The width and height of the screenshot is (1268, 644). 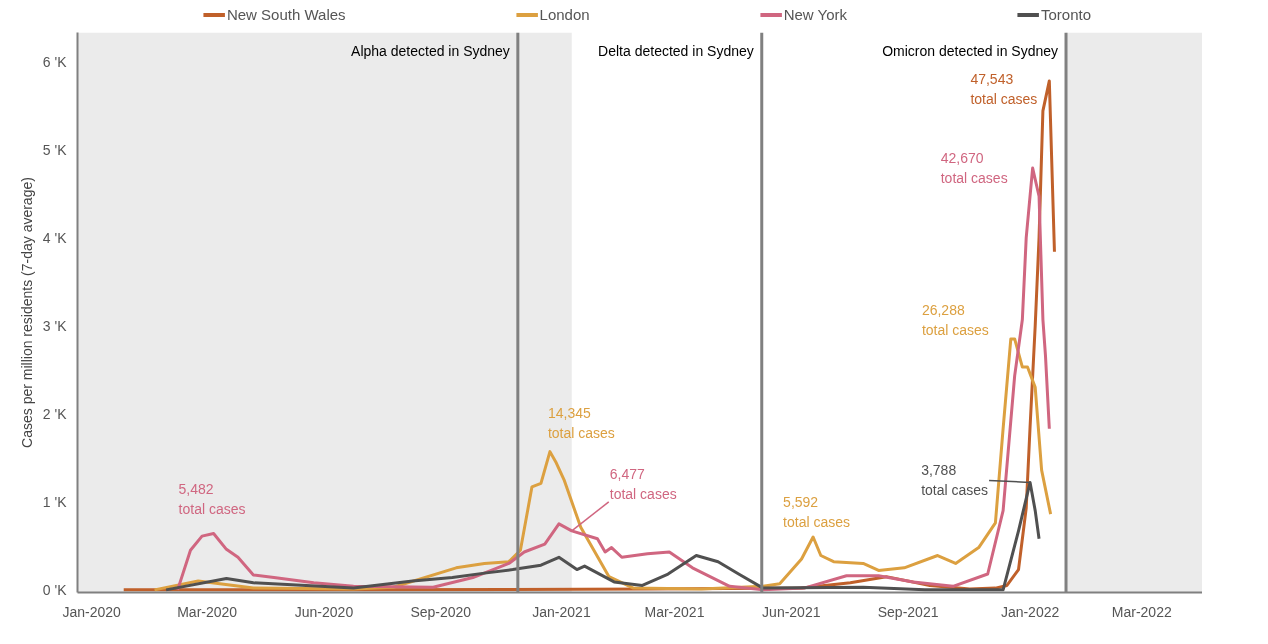 I want to click on annotation: 6,477 total cases, so click(x=643, y=483).